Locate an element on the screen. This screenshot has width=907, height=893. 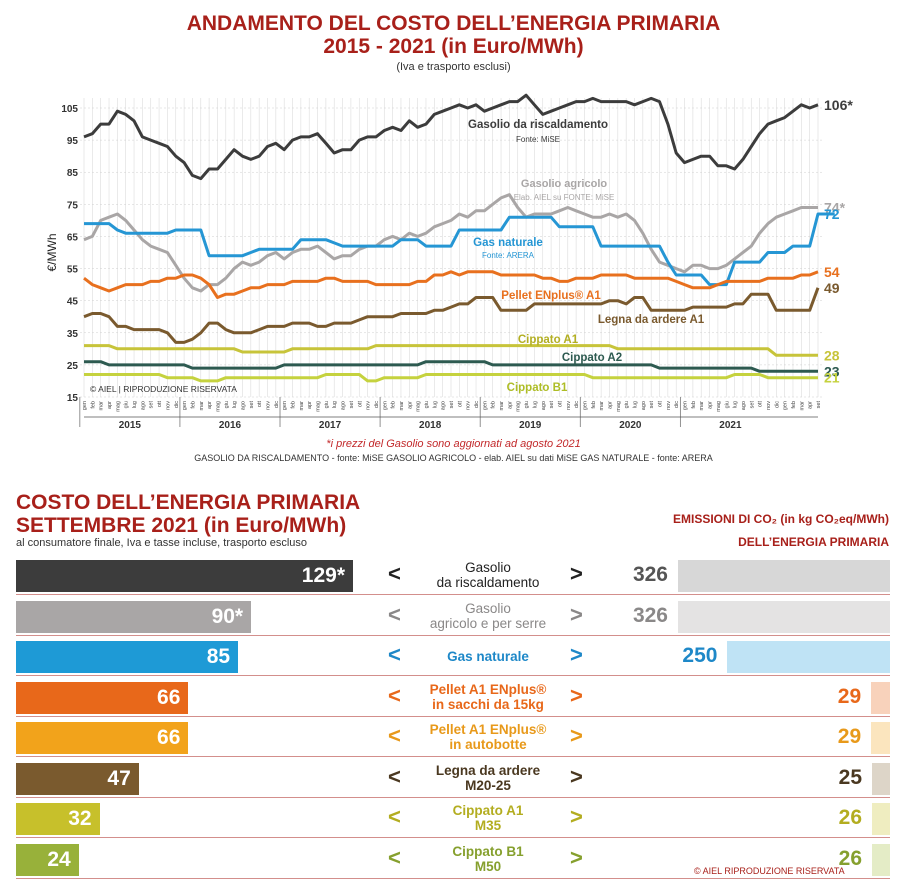
fuel-label-line1: Pellet A1 ENplus® is located at coordinates (488, 689).